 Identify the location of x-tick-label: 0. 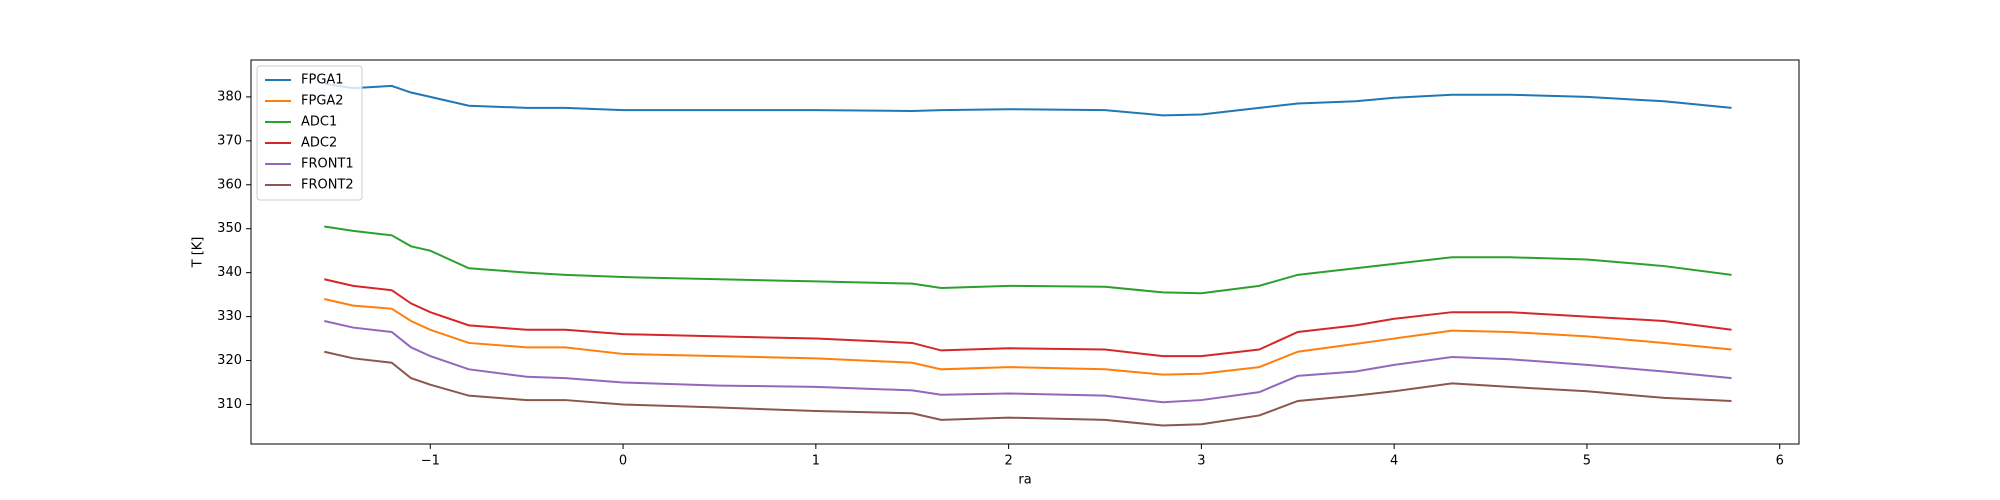
(623, 461).